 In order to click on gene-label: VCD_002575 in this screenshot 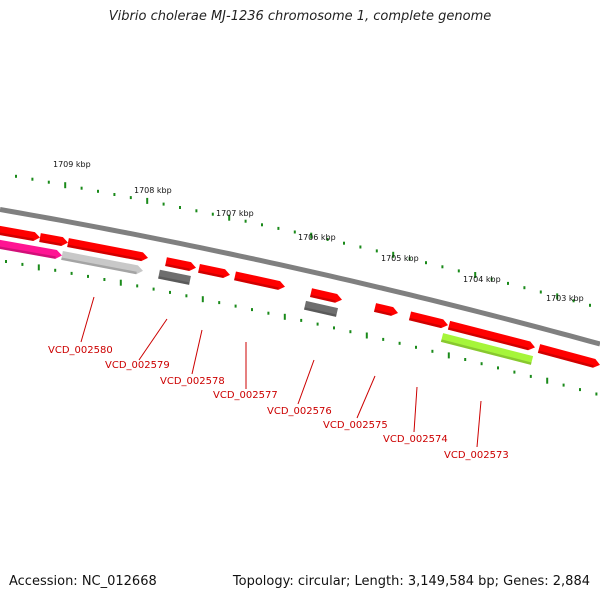, I will do `click(355, 425)`.